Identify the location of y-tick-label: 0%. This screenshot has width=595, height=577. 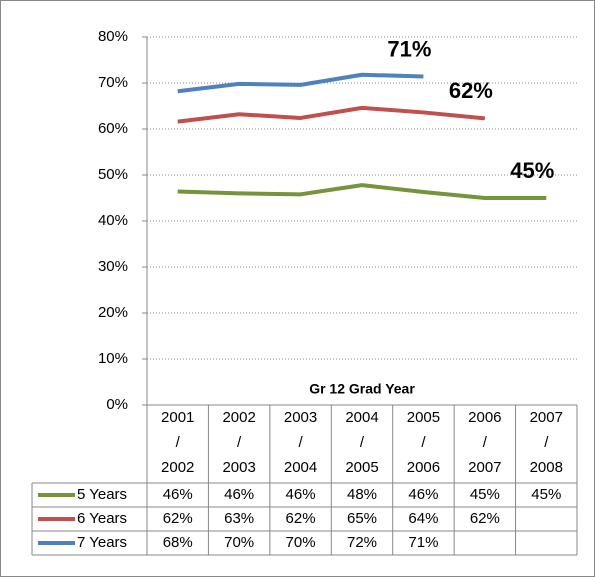
(117, 404).